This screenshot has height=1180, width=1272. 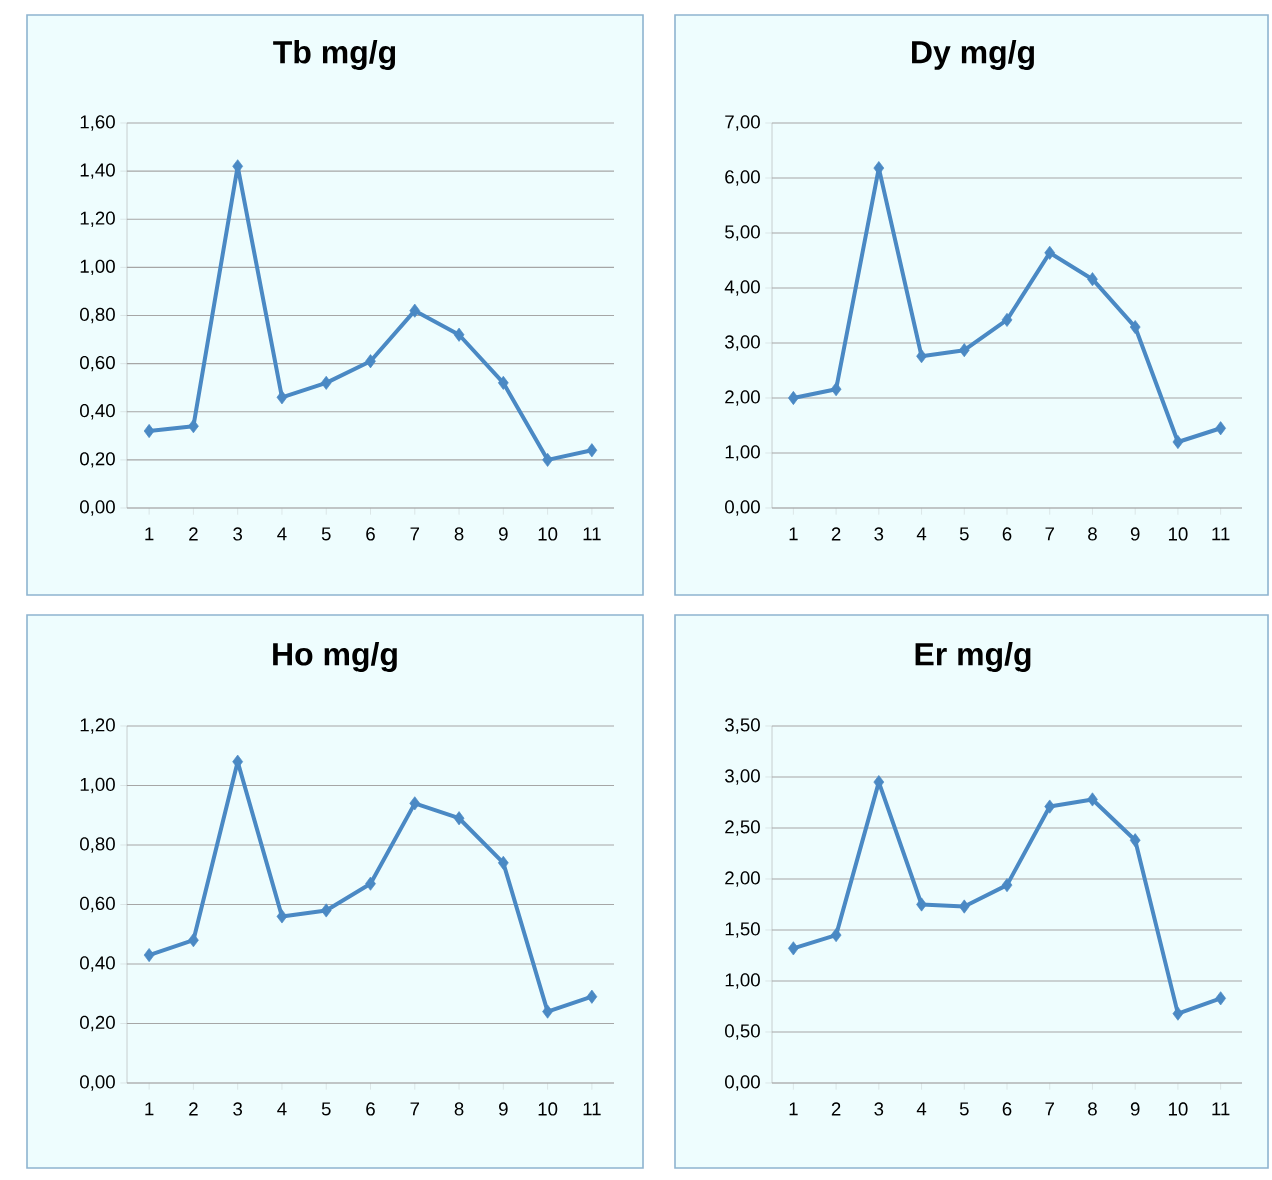 I want to click on y-tick-label: 3,50, so click(x=742, y=726).